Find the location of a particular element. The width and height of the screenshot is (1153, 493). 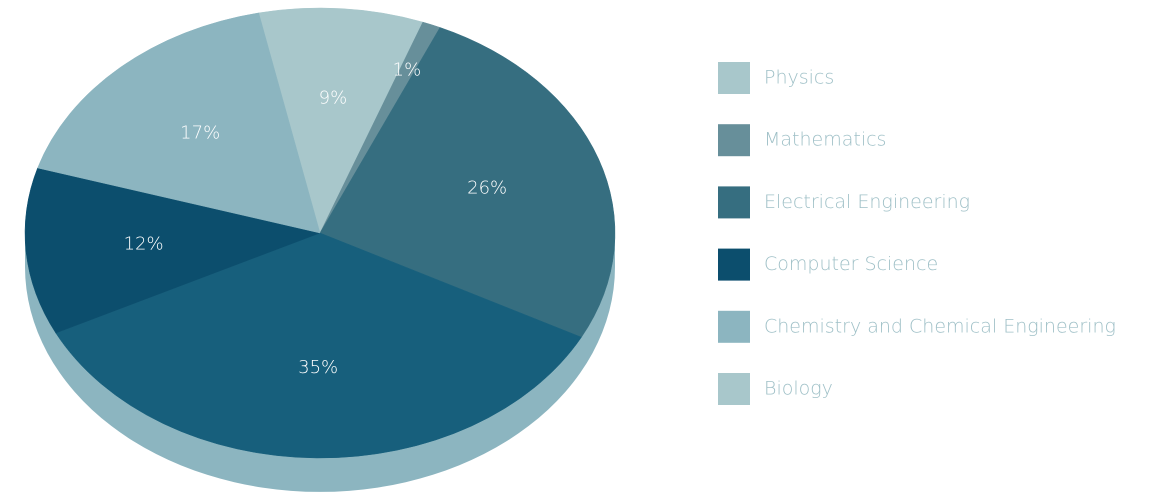

legend-label: Computer Science is located at coordinates (851, 264).